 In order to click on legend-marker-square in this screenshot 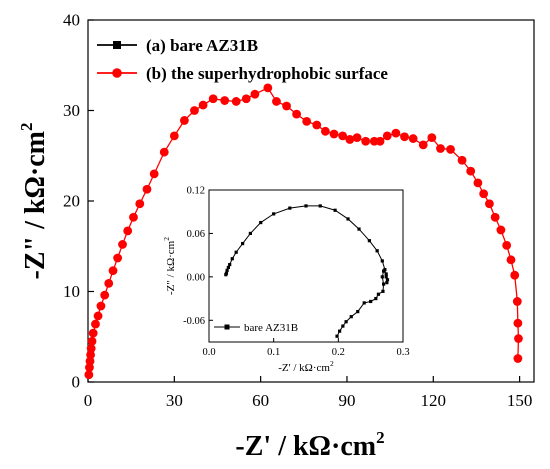, I will do `click(117, 45)`.